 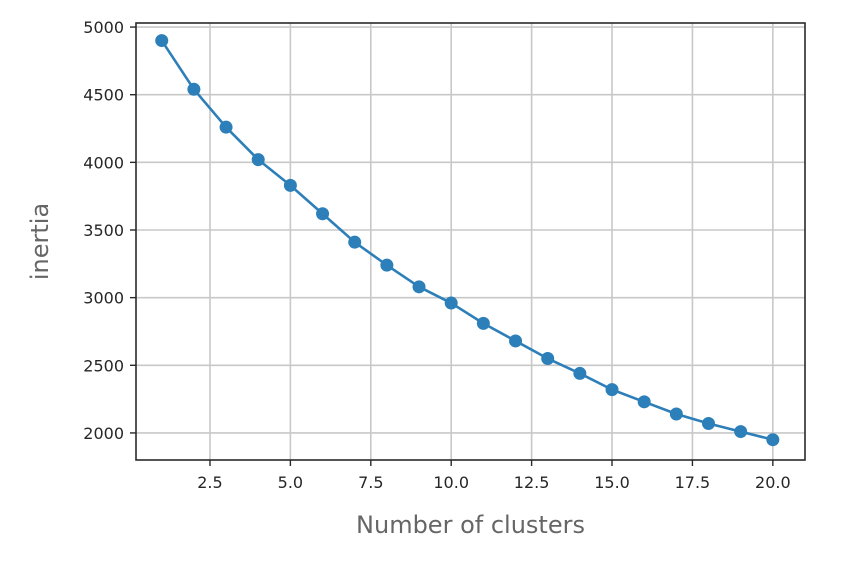 I want to click on x-tick-label: 5.0, so click(x=290, y=482).